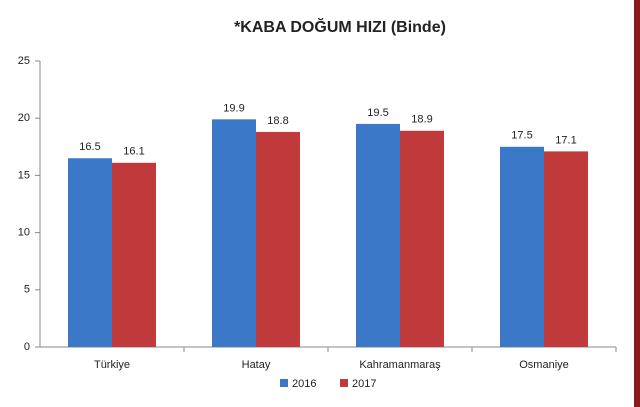 The width and height of the screenshot is (640, 407). I want to click on x-tick-label: Türkiye, so click(112, 365).